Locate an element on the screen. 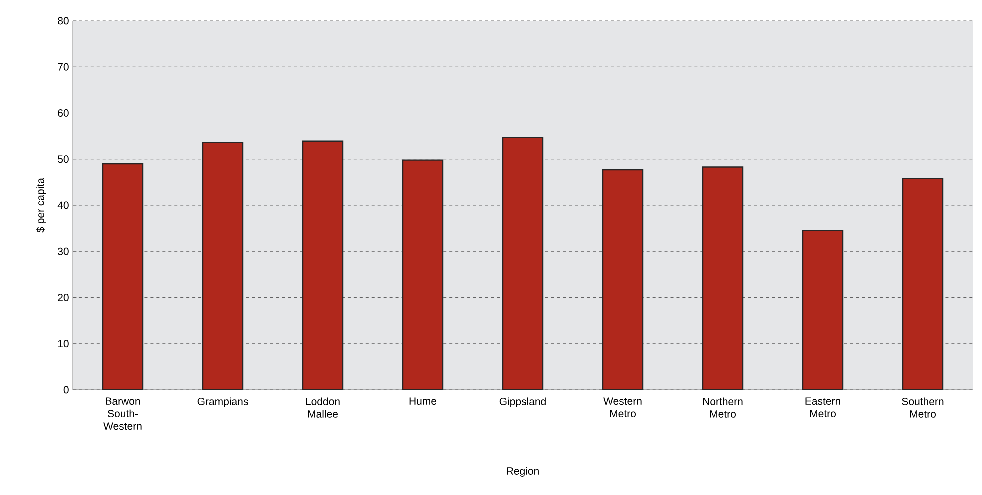 The image size is (982, 495). y-tick-label: 70 is located at coordinates (63, 67).